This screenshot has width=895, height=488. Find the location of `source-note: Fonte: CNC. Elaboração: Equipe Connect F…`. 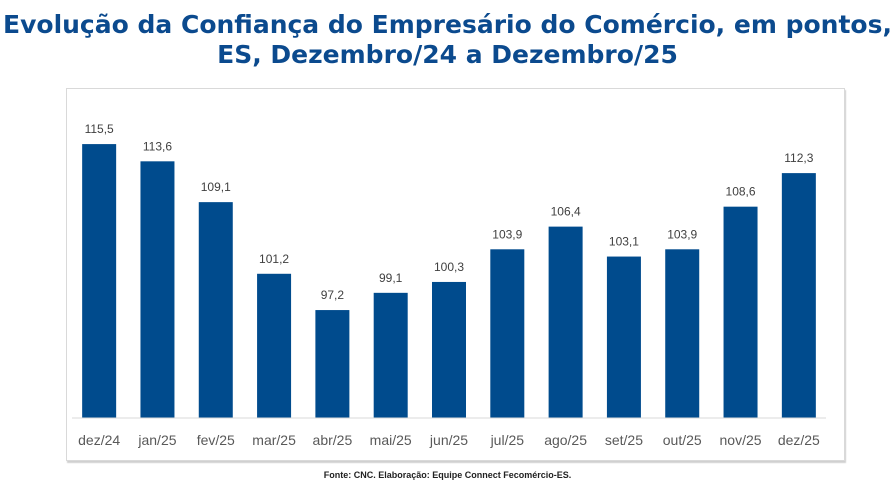

source-note: Fonte: CNC. Elaboração: Equipe Connect F… is located at coordinates (447, 475).